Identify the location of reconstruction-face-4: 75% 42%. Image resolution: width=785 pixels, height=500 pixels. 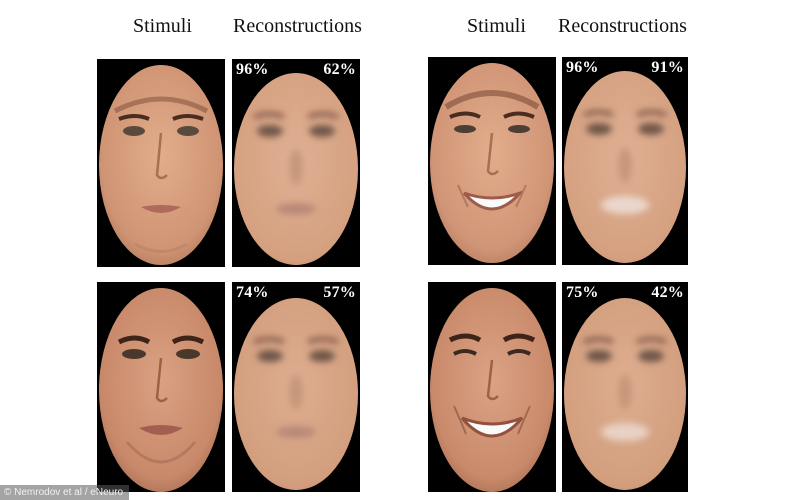
(625, 387).